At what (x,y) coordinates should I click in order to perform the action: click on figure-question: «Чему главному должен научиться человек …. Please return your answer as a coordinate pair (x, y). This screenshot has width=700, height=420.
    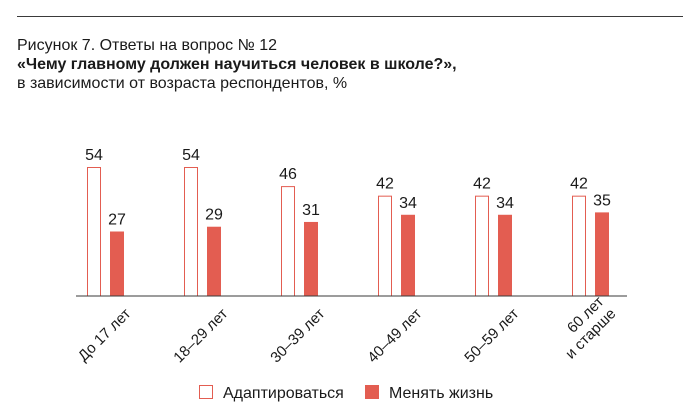
    Looking at the image, I should click on (237, 64).